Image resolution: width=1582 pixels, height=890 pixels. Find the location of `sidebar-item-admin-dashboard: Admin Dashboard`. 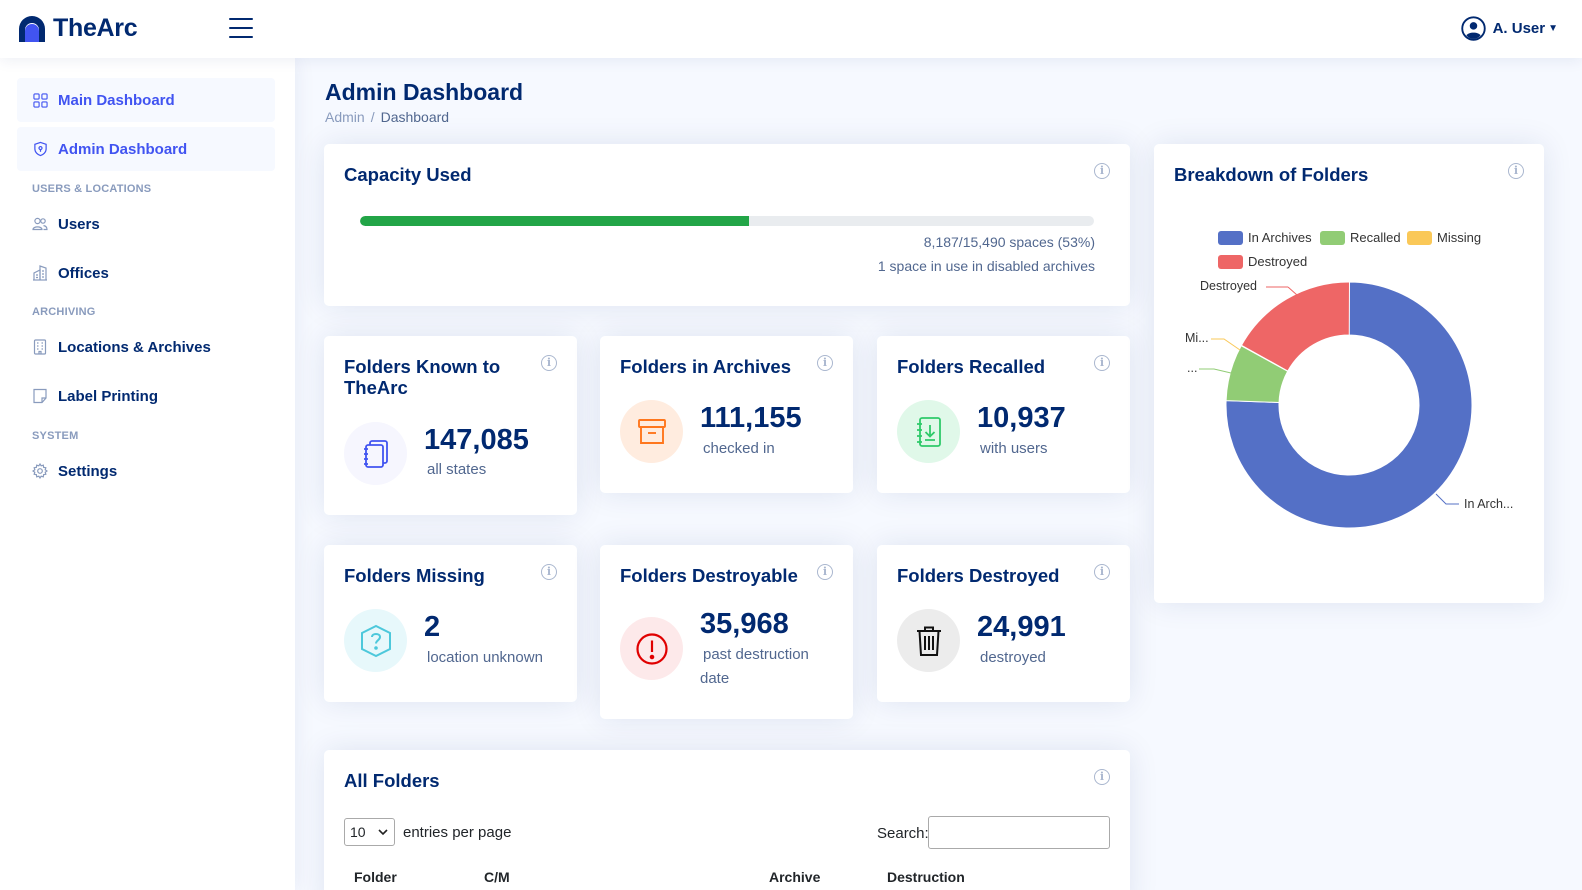

sidebar-item-admin-dashboard: Admin Dashboard is located at coordinates (146, 149).